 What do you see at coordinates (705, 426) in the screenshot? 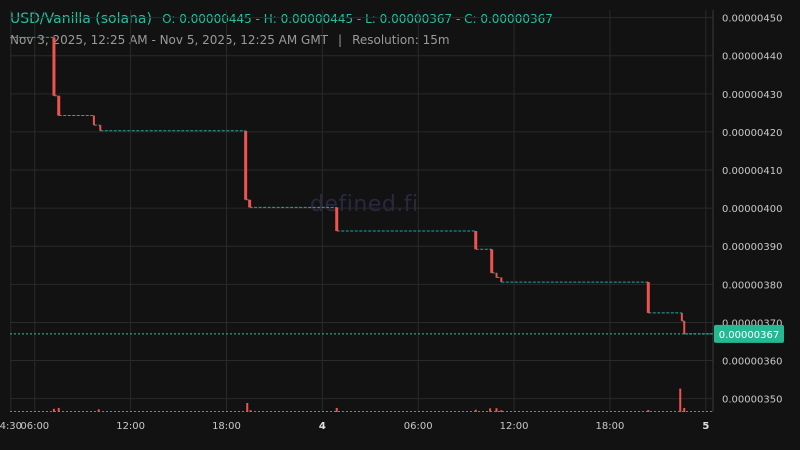
I see `x-tick-label: 5` at bounding box center [705, 426].